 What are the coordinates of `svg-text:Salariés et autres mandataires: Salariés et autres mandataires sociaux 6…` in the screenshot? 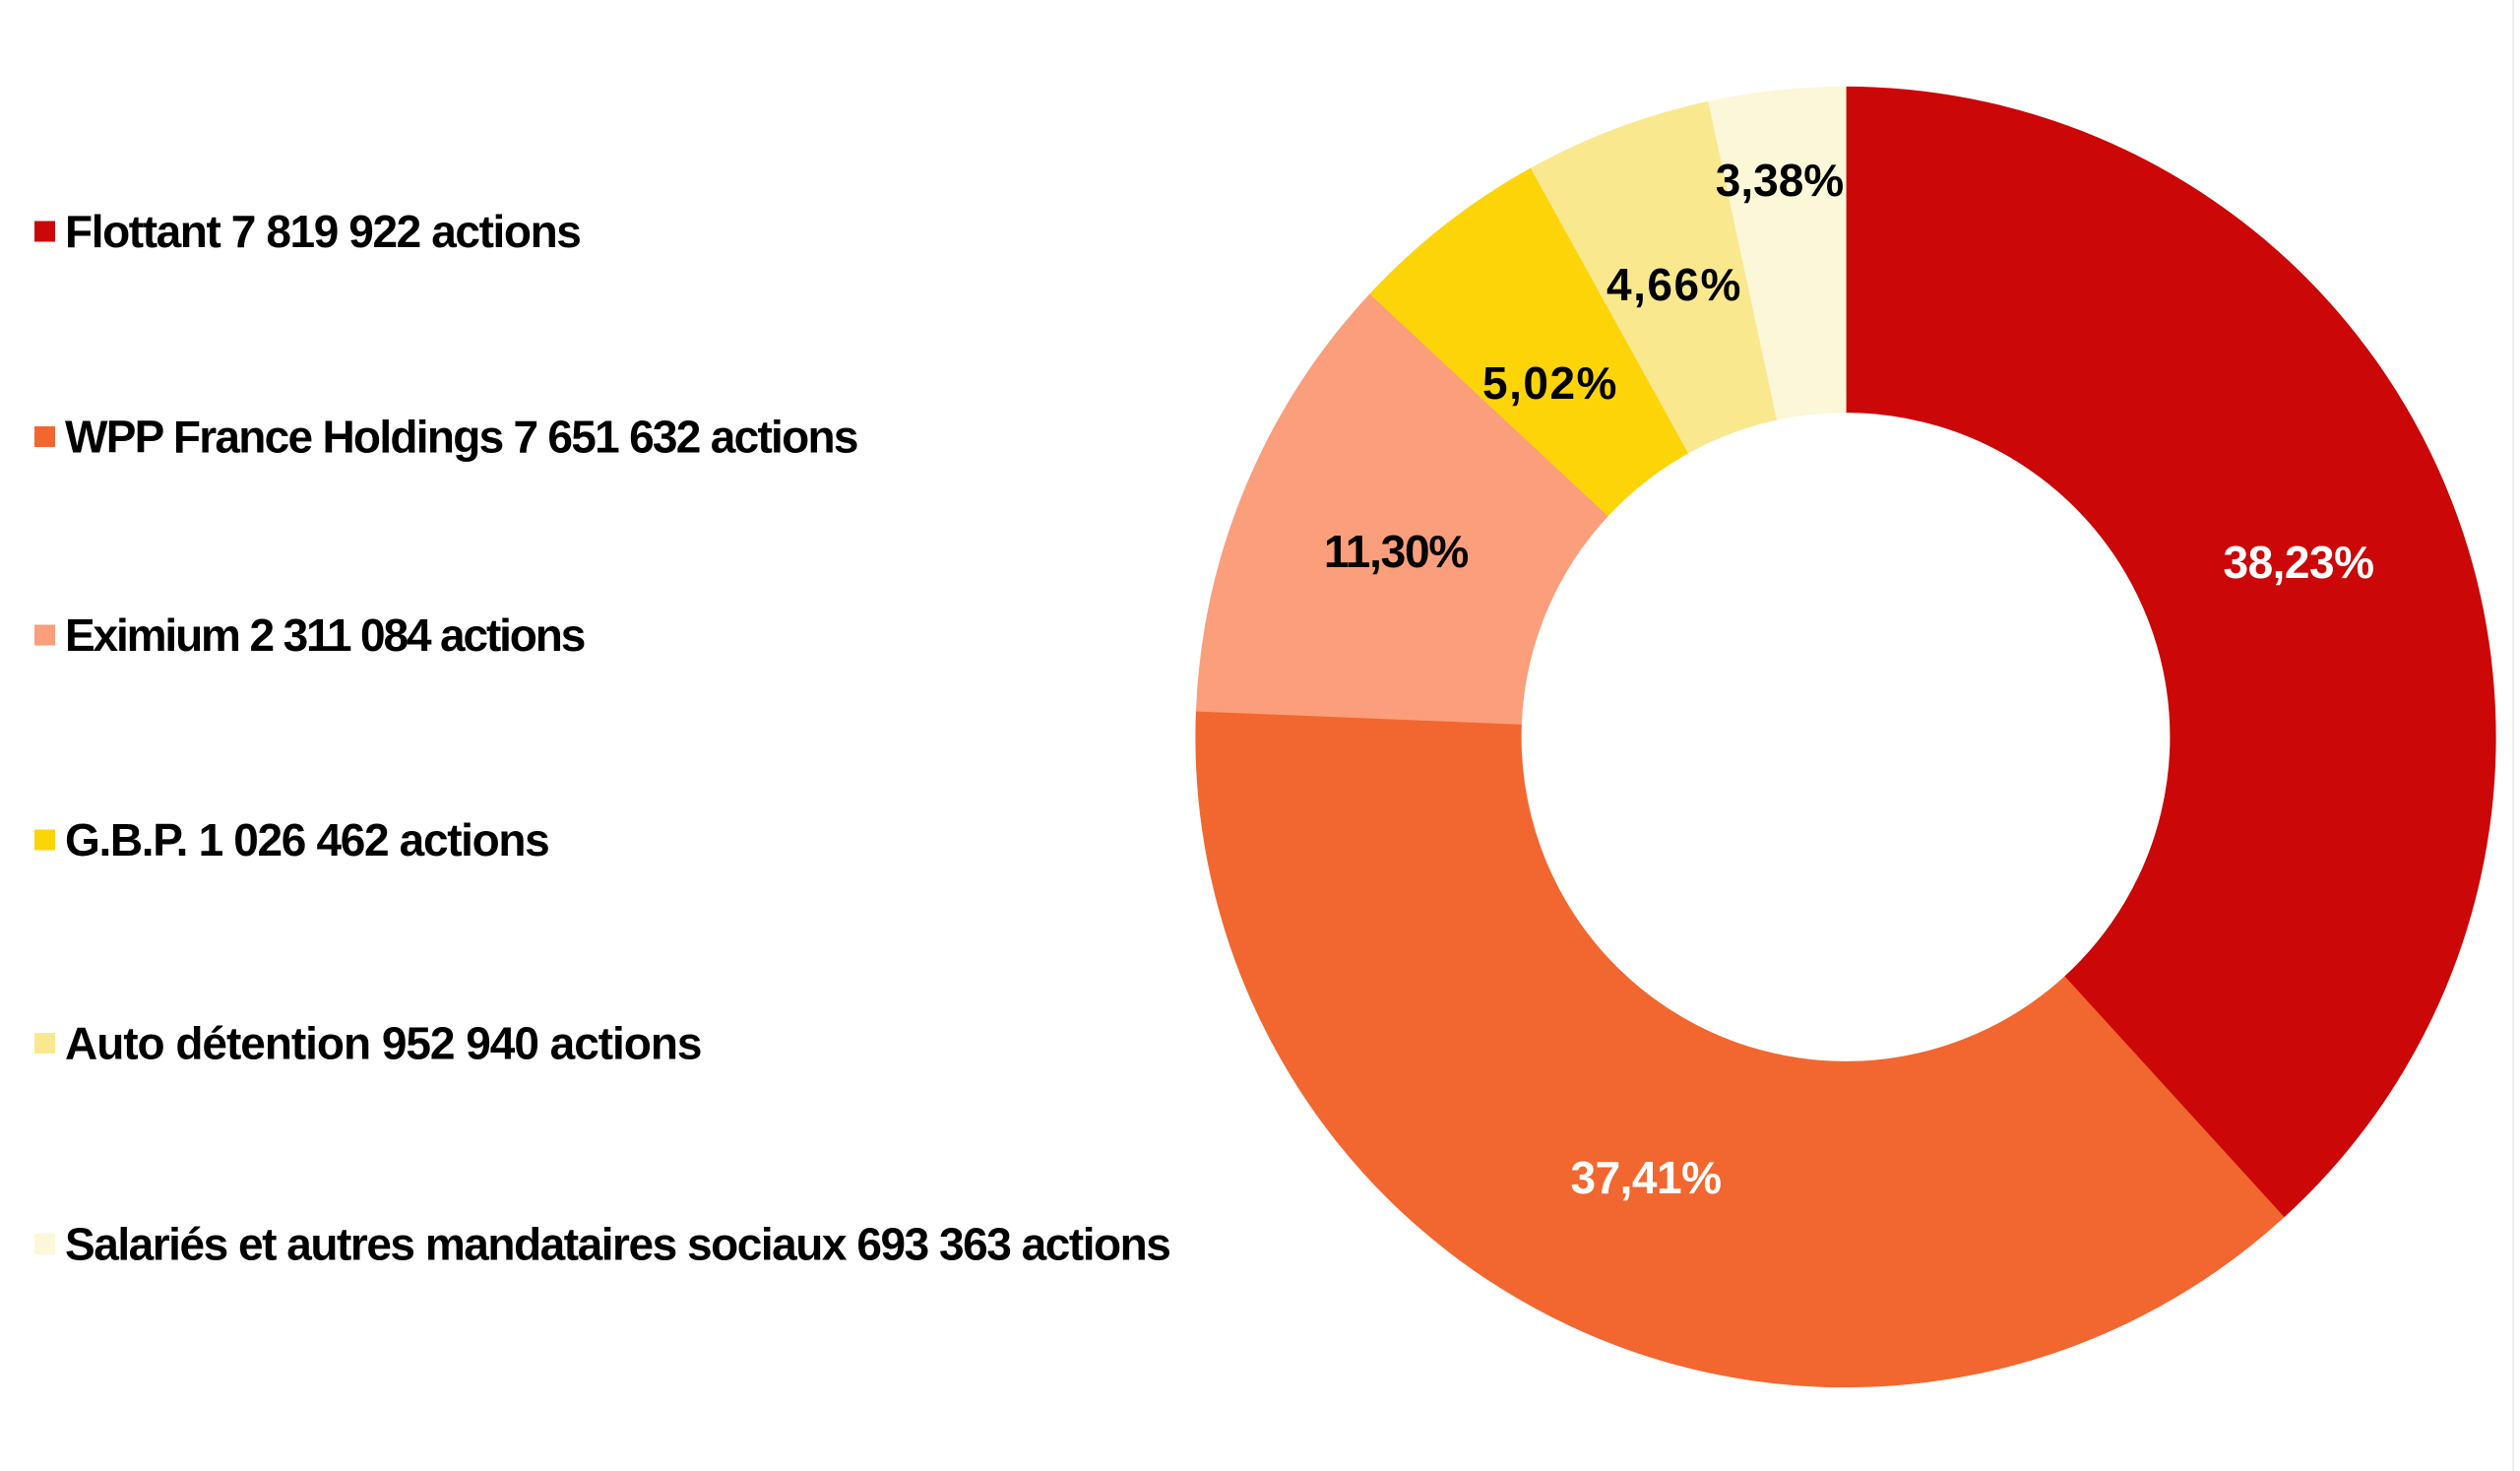 It's located at (617, 1244).